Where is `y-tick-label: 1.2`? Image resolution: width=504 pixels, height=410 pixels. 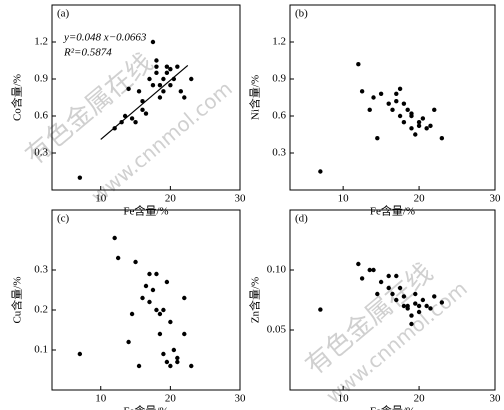
y-tick-label: 1.2 is located at coordinates (279, 42).